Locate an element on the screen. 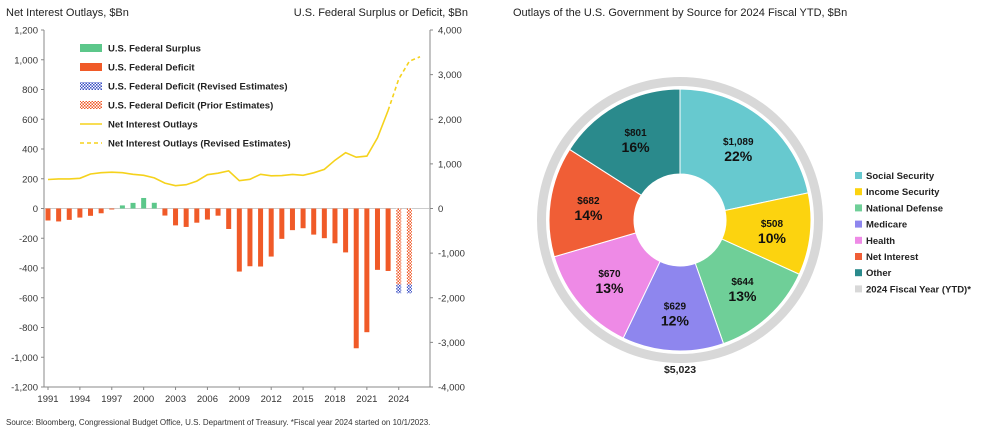 This screenshot has height=431, width=981. left-tick-label: 800 is located at coordinates (30, 90).